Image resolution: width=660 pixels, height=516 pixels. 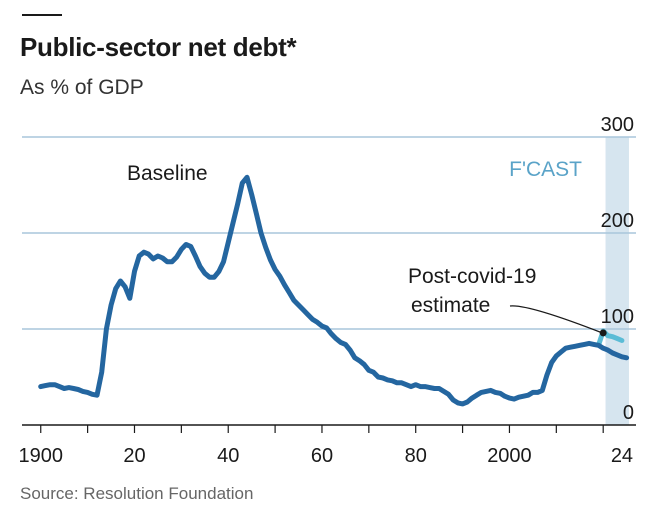 I want to click on x-axis, so click(x=329, y=428).